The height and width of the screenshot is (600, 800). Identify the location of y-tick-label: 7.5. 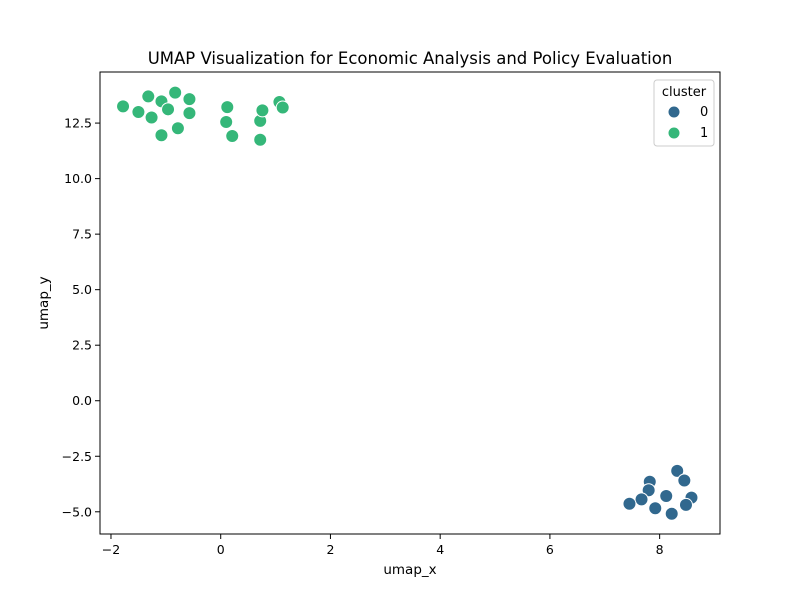
(82, 234).